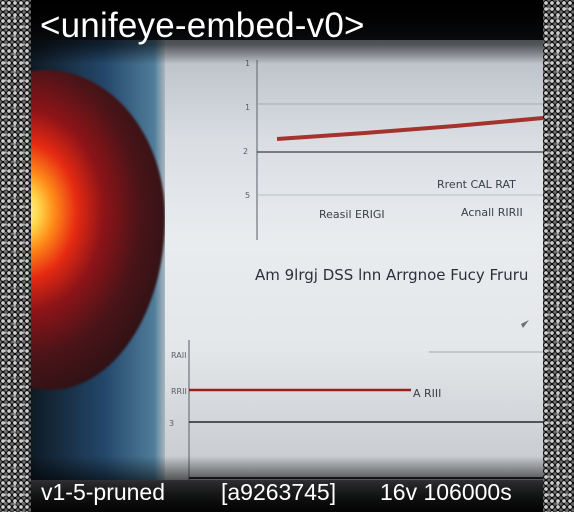 This screenshot has height=512, width=574. I want to click on lower-label-4: A RIII, so click(427, 393).